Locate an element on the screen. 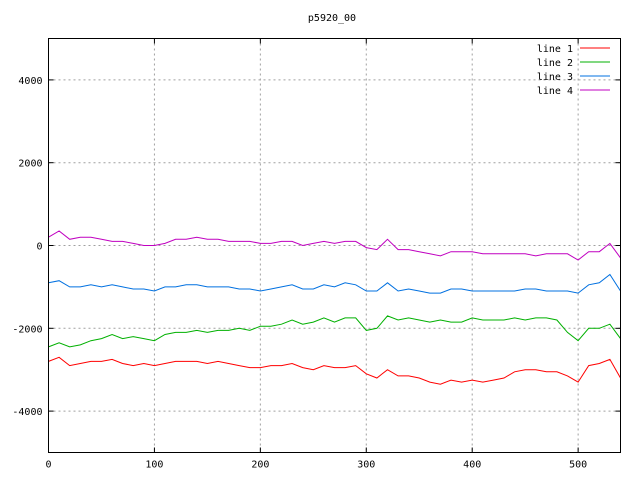 The image size is (640, 480). x-tick-label: 300 is located at coordinates (366, 465).